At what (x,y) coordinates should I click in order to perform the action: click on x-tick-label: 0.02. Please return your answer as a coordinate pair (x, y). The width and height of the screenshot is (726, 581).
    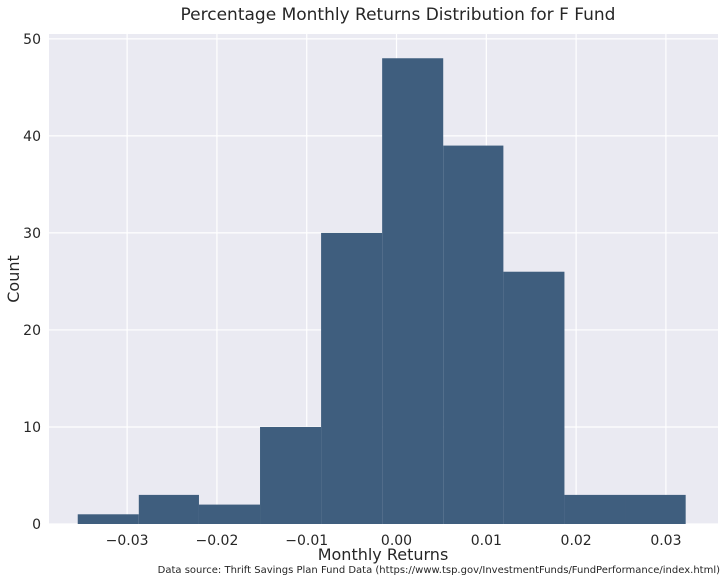
    Looking at the image, I should click on (576, 541).